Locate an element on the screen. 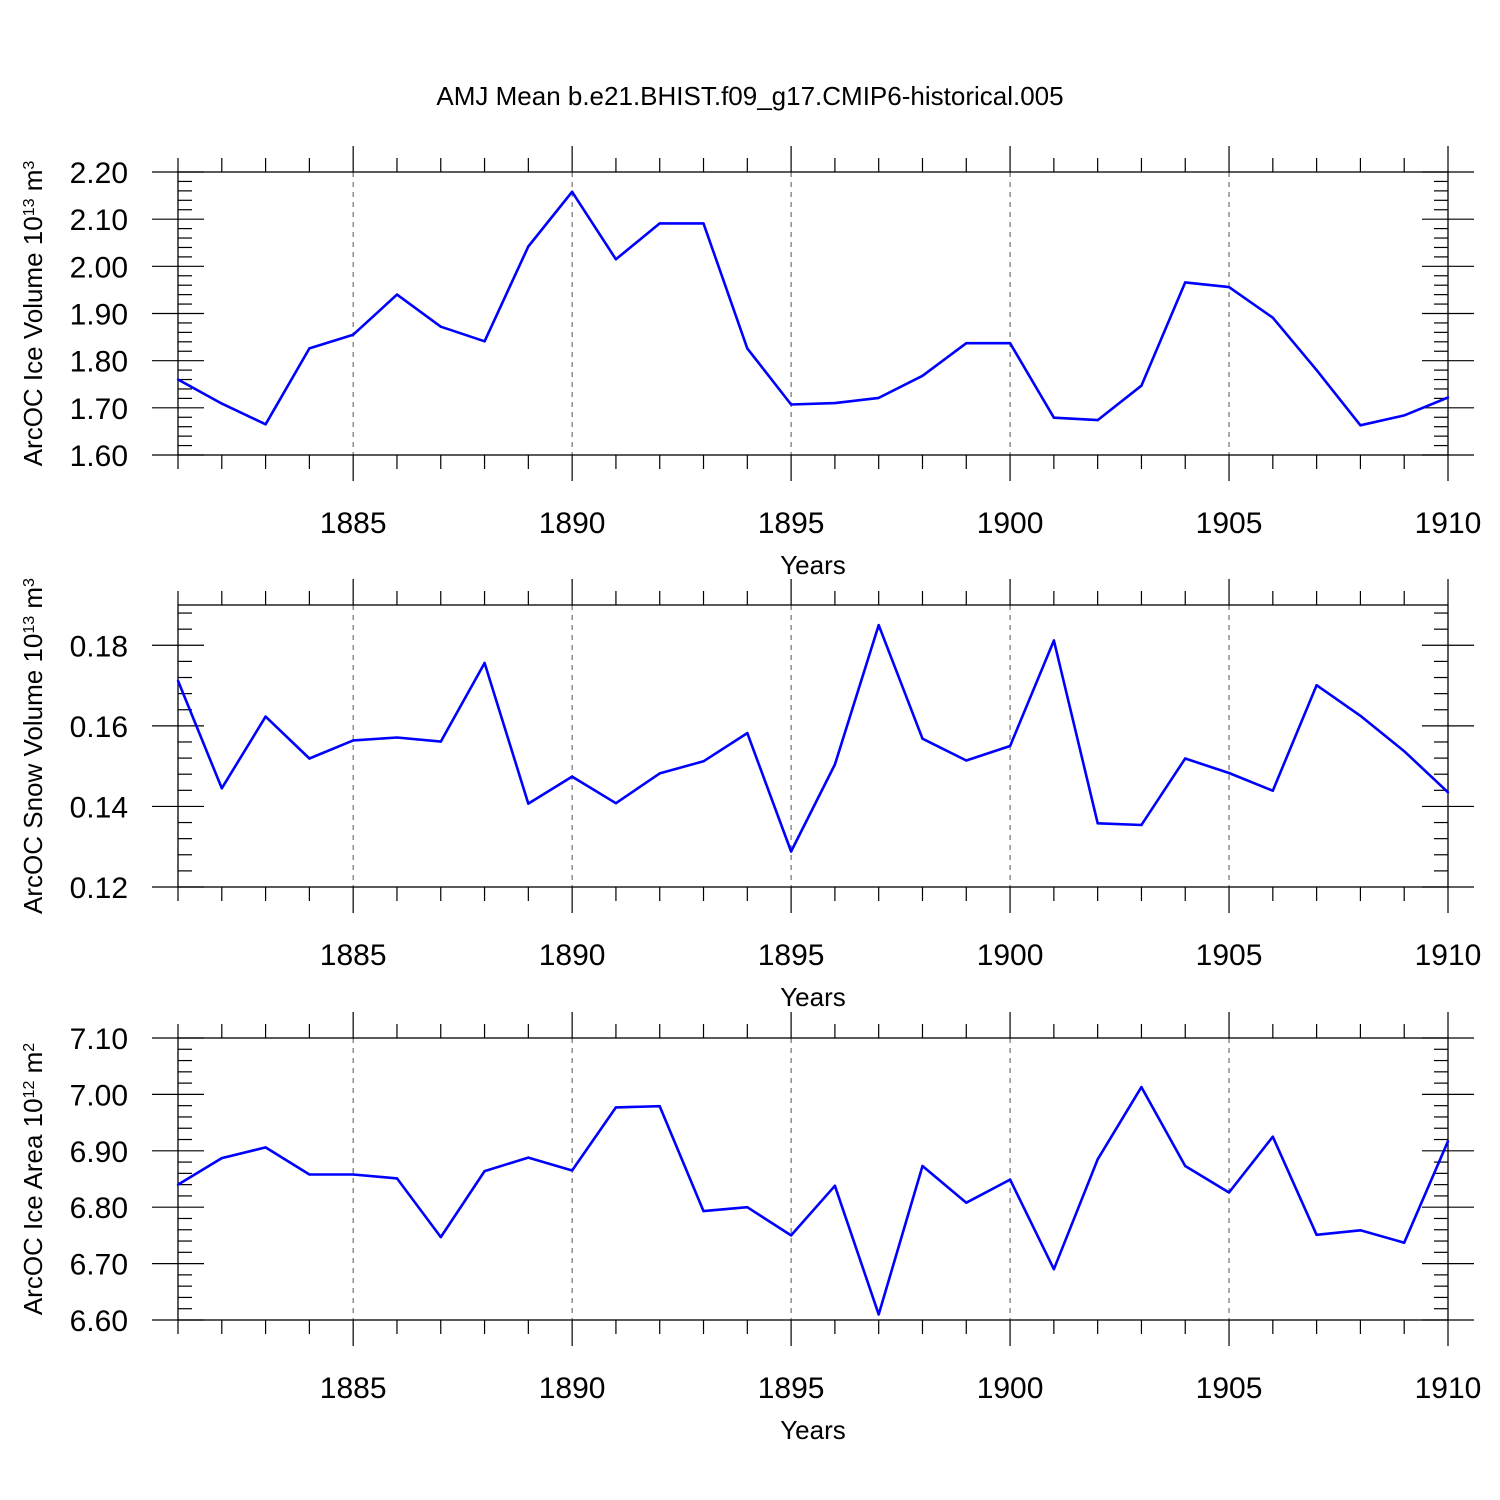  y-tick-label: 0.16 is located at coordinates (99, 727).